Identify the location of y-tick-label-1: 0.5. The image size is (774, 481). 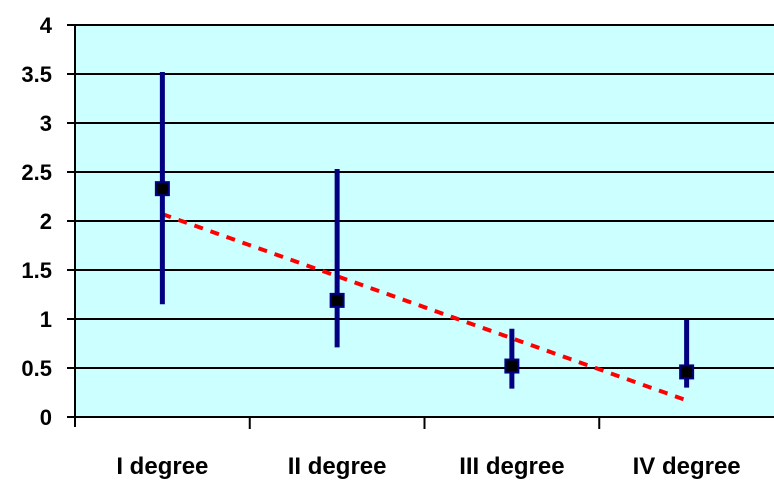
(36, 368).